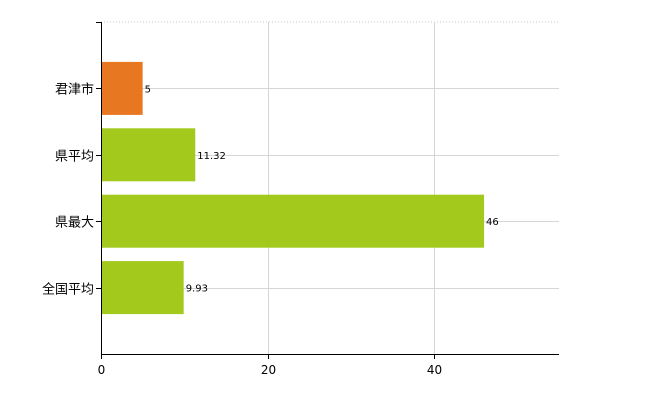  What do you see at coordinates (268, 370) in the screenshot?
I see `x-tick-label-1: 20` at bounding box center [268, 370].